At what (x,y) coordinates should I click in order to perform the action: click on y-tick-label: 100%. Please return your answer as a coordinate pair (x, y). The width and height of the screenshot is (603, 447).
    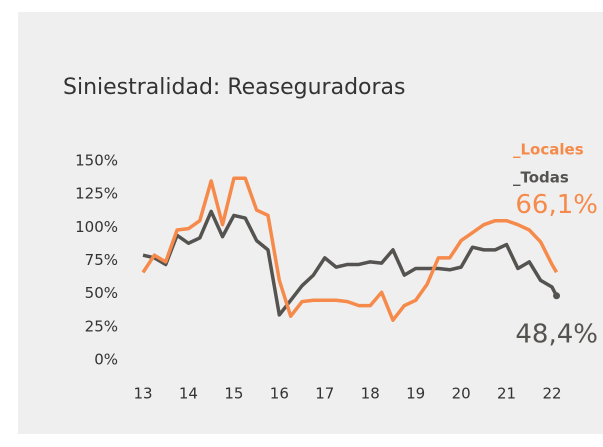
    Looking at the image, I should click on (96, 227).